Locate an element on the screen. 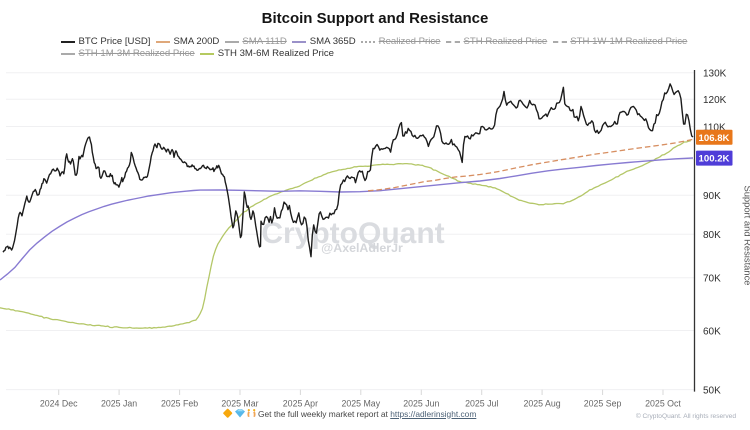 Image resolution: width=750 pixels, height=430 pixels. svg-text: 60K is located at coordinates (712, 331).